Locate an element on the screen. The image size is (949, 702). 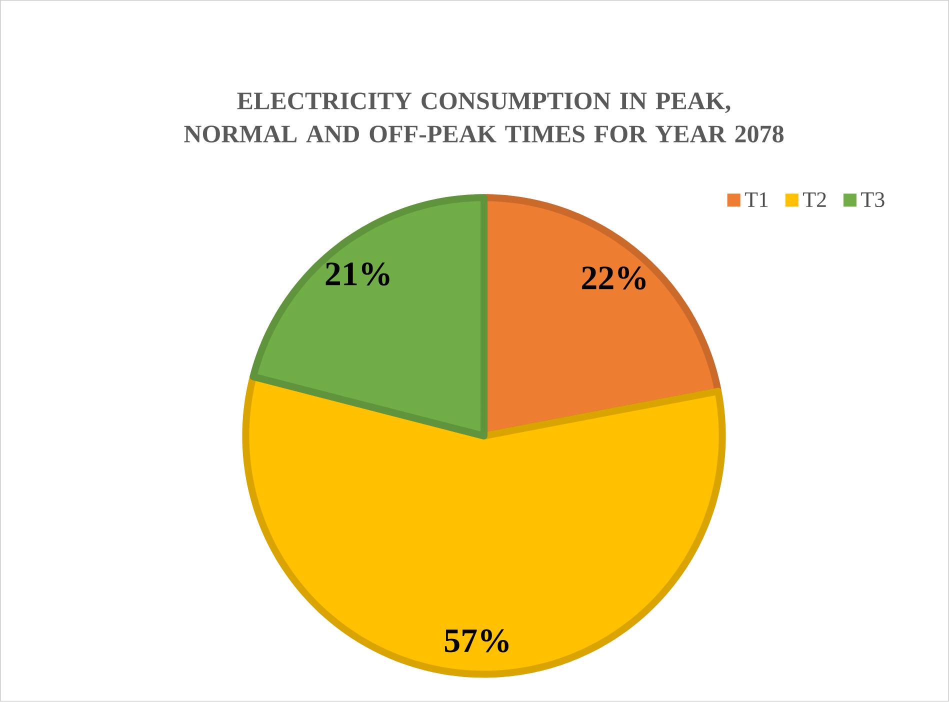
legend-label: T3 is located at coordinates (872, 200).